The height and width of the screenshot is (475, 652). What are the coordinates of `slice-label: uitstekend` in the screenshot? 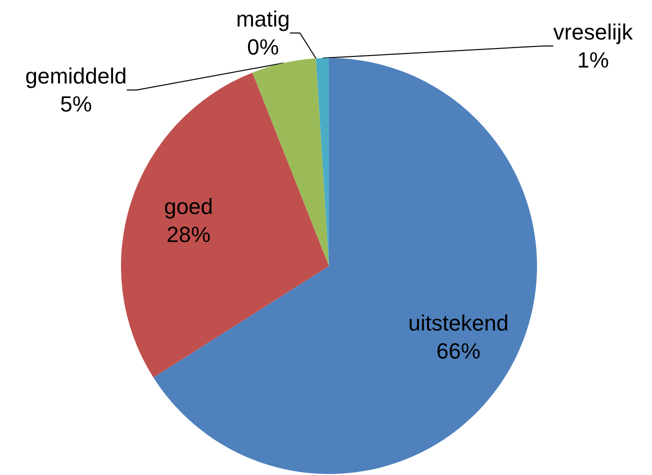 It's located at (458, 323).